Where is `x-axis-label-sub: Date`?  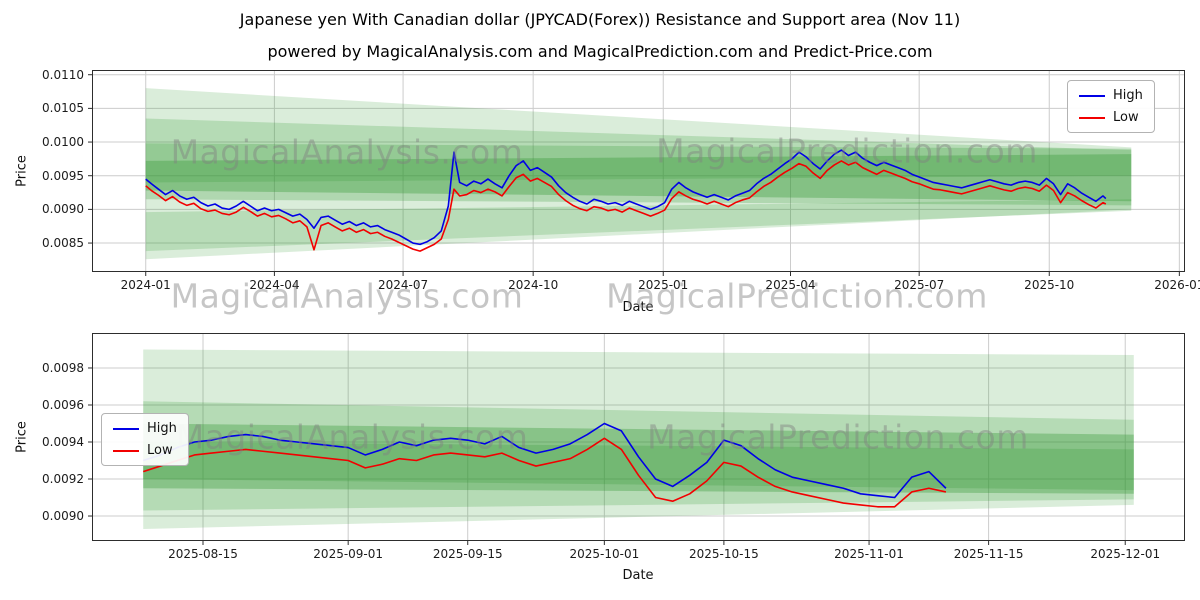 x-axis-label-sub: Date is located at coordinates (638, 575).